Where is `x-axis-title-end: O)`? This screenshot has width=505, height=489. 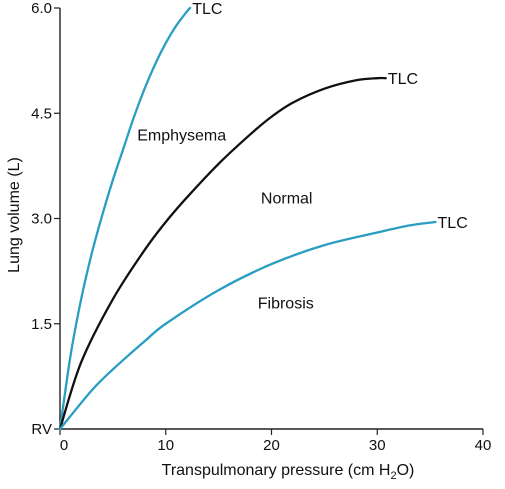
x-axis-title-end: O) is located at coordinates (406, 470).